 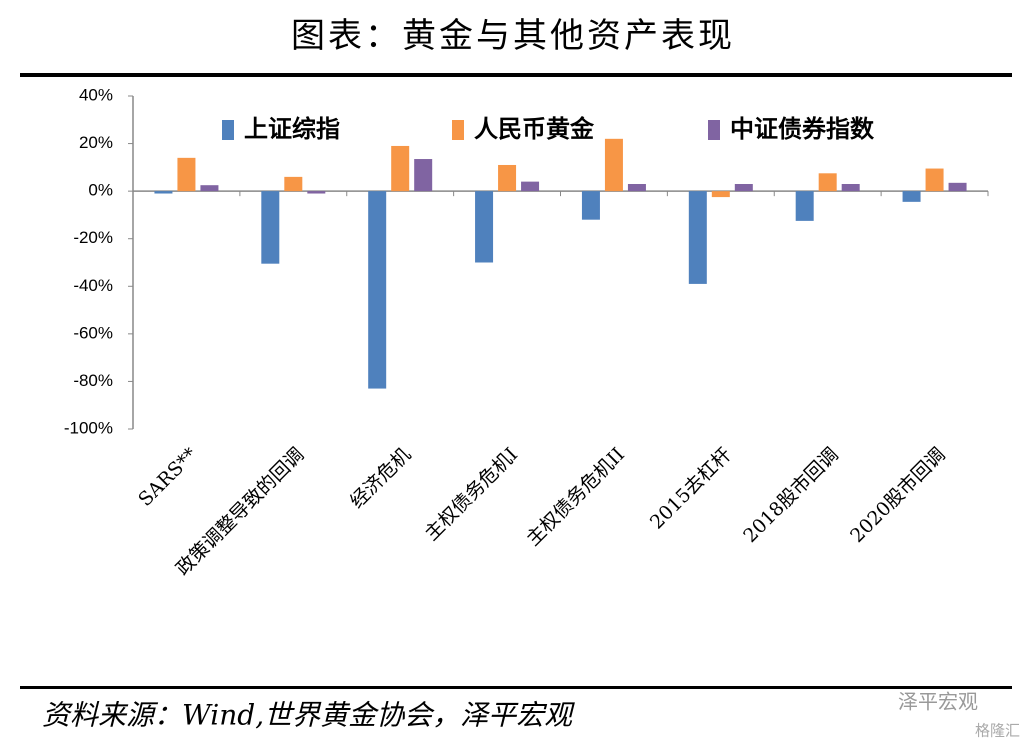 What do you see at coordinates (471, 494) in the screenshot?
I see `x-tick-label: 主权债务危机I` at bounding box center [471, 494].